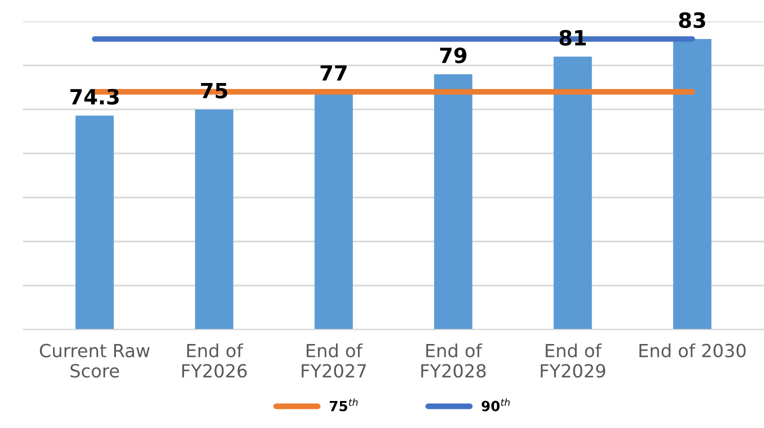 The width and height of the screenshot is (764, 428). What do you see at coordinates (692, 350) in the screenshot?
I see `x-tick-label: End of 2030` at bounding box center [692, 350].